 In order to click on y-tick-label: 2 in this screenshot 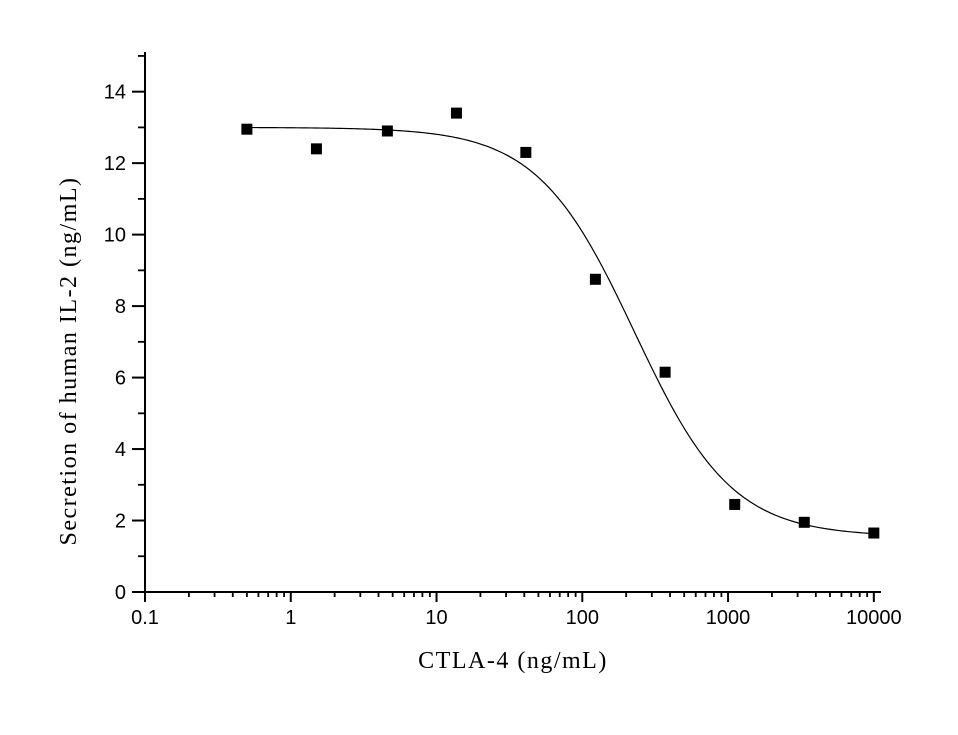, I will do `click(120, 522)`.